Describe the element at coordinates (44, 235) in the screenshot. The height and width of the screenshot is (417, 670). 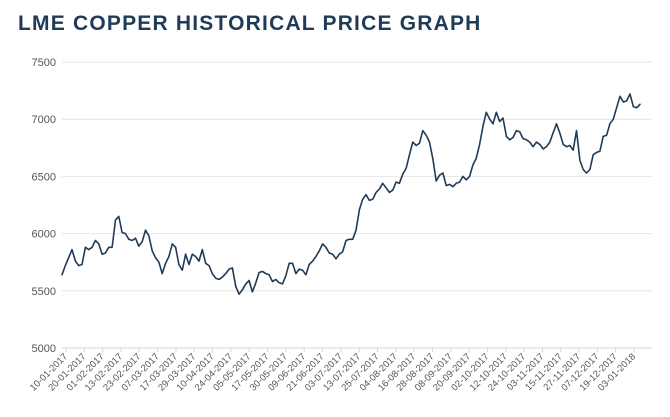
I see `y-tick-label: 6000` at that location.